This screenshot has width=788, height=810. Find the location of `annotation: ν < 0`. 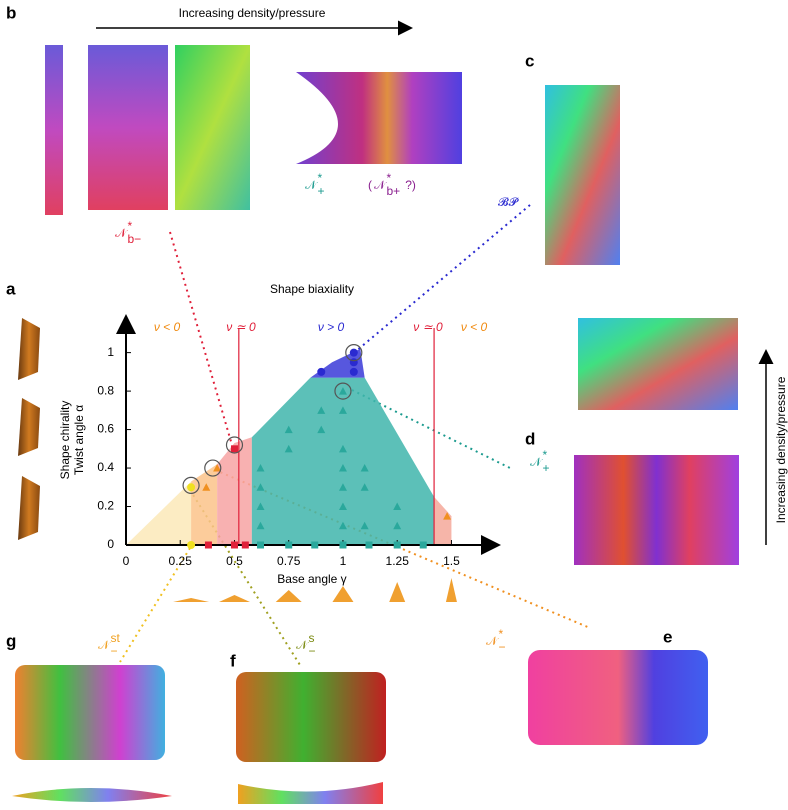

annotation: ν < 0 is located at coordinates (474, 327).